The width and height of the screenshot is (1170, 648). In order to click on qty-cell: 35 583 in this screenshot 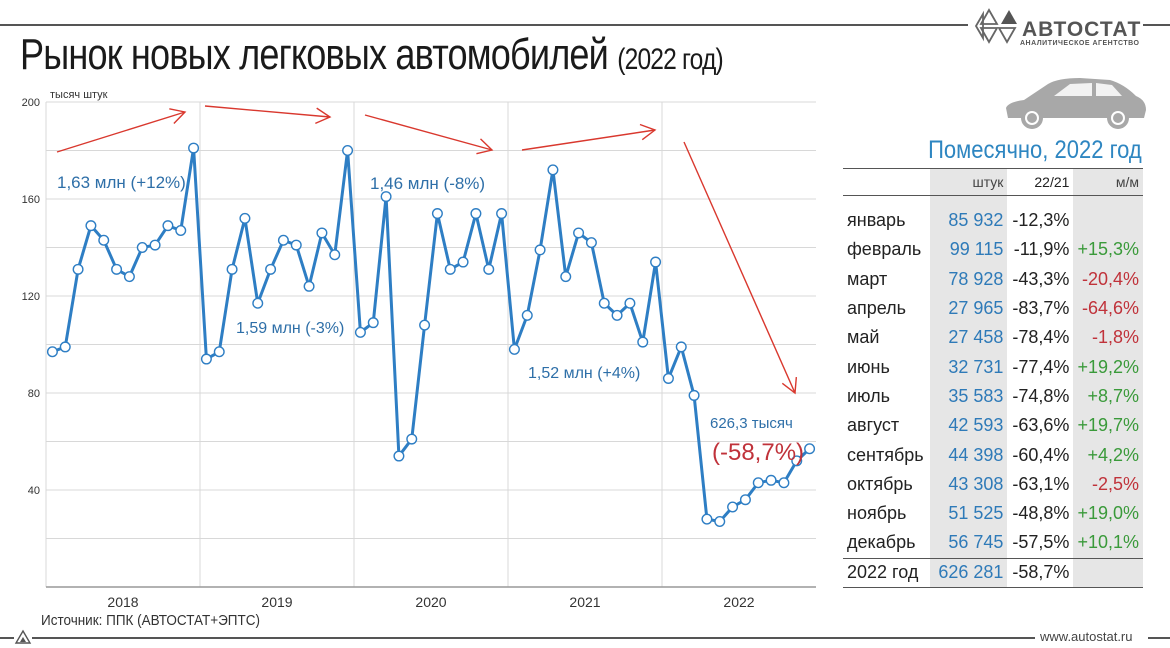, I will do `click(969, 396)`.